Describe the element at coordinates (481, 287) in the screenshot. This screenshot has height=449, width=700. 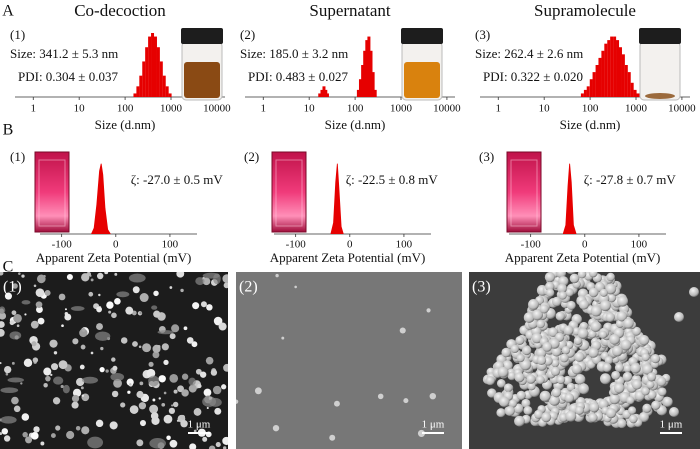
I see `sem-label: (3)` at that location.